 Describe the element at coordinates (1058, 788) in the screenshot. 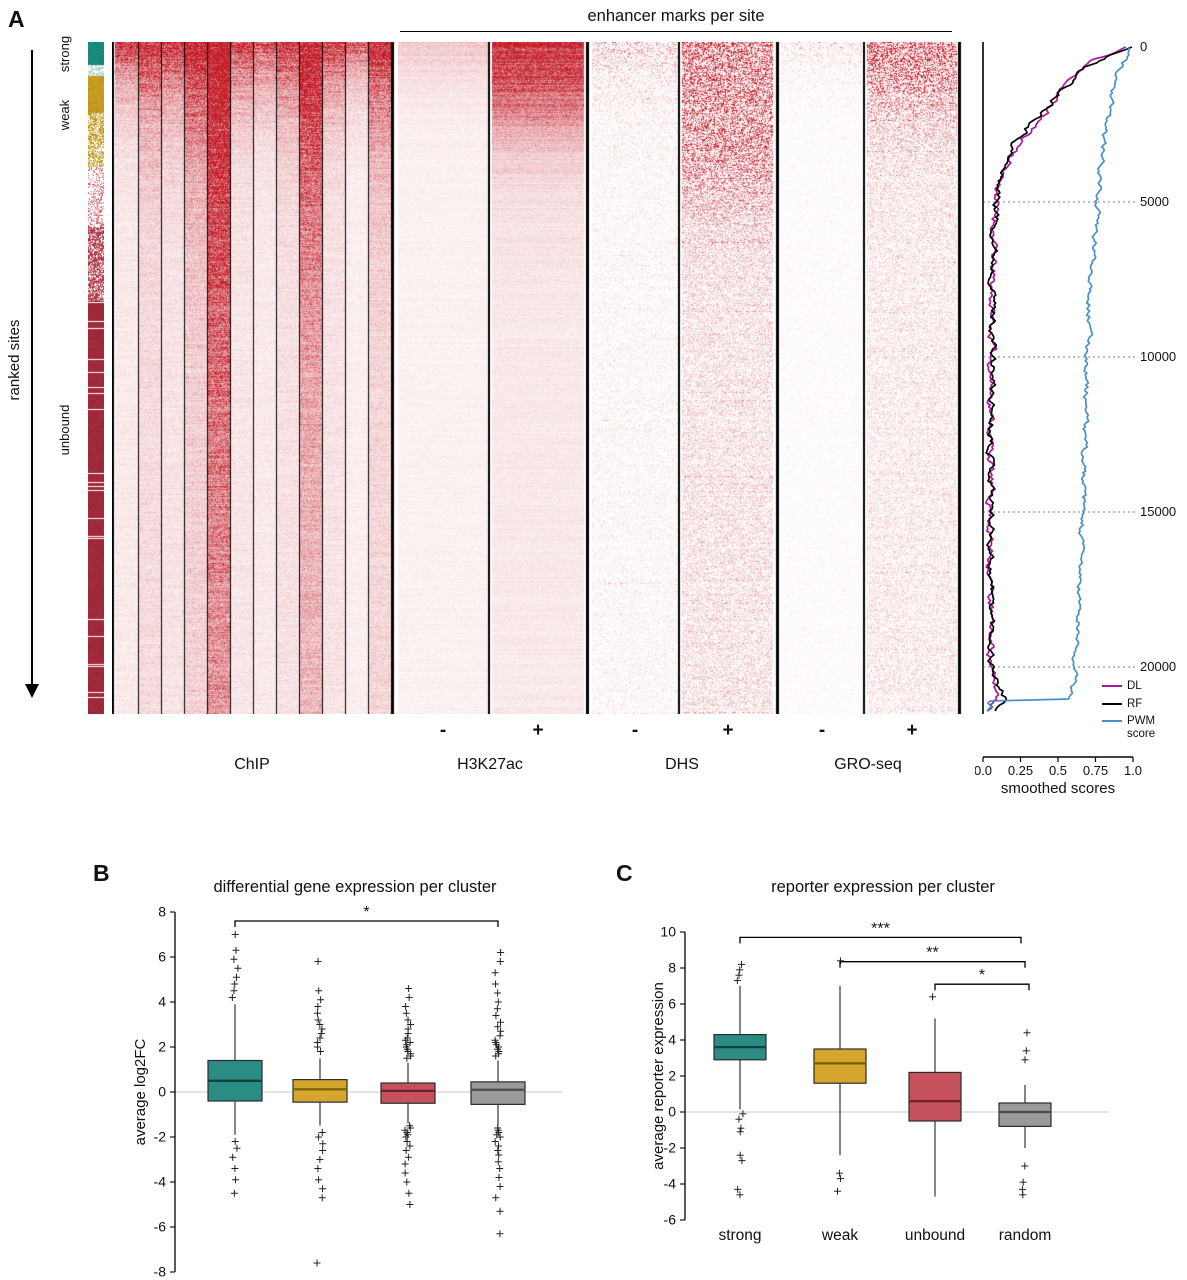

I see `svg-text: smoothed scores` at that location.